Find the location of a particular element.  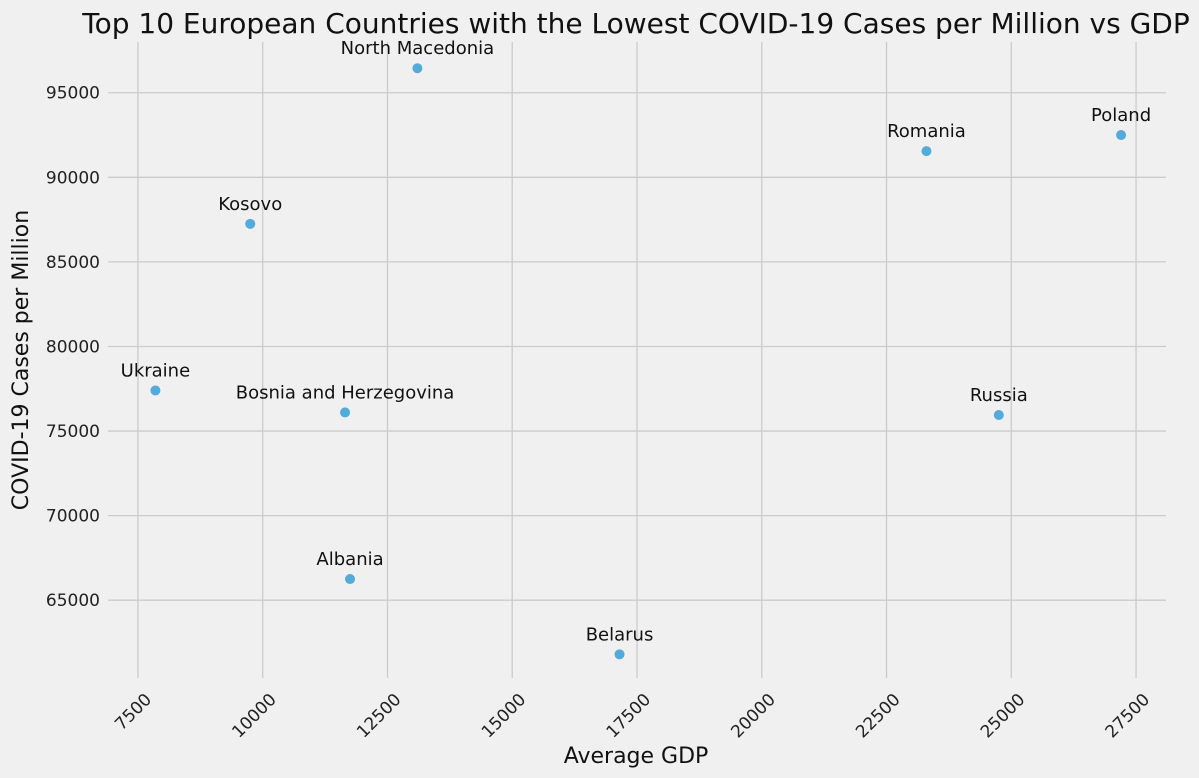

y-tick-label: 85000 is located at coordinates (73, 263).